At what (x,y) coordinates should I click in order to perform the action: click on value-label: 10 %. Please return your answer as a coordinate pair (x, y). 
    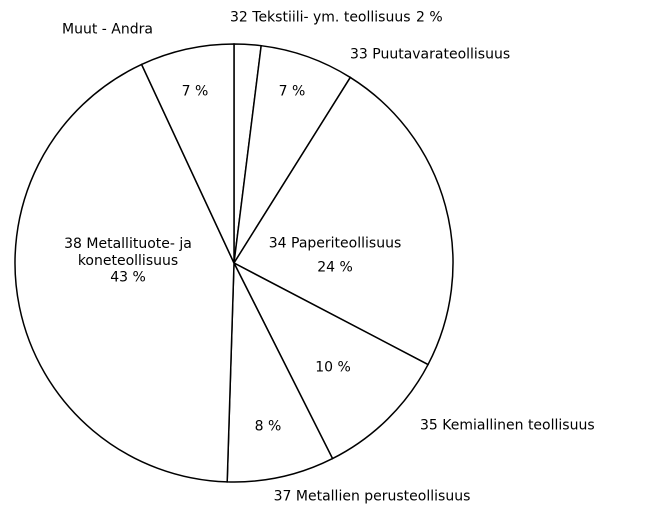
    Looking at the image, I should click on (333, 367).